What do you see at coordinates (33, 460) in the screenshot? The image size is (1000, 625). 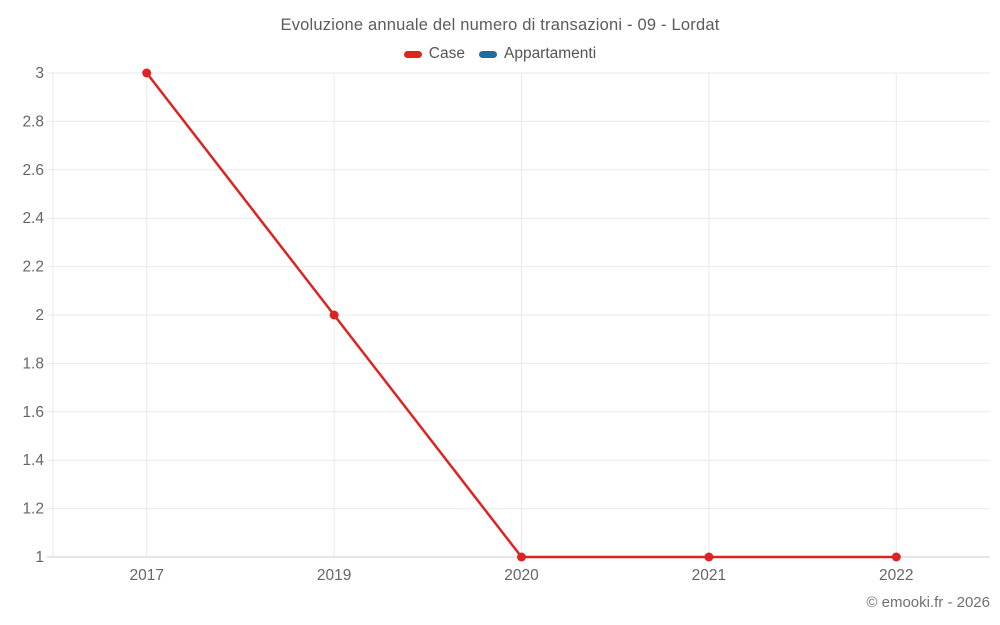 I see `y-axis-tick-label: 1.4` at bounding box center [33, 460].